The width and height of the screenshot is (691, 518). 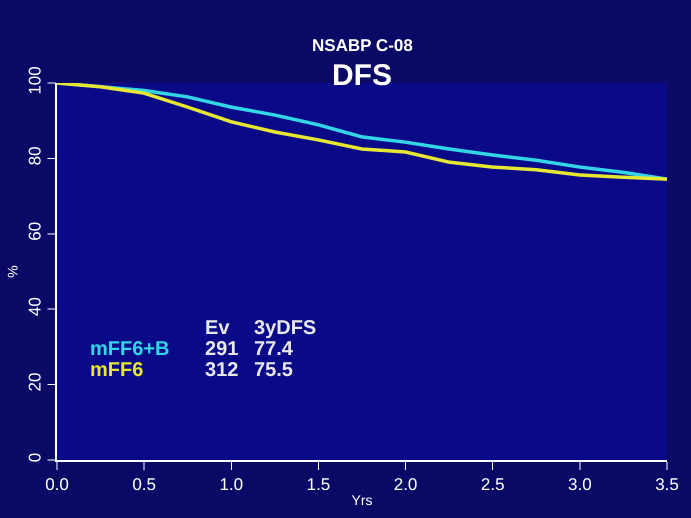 What do you see at coordinates (34, 306) in the screenshot?
I see `y-tick-label: 40` at bounding box center [34, 306].